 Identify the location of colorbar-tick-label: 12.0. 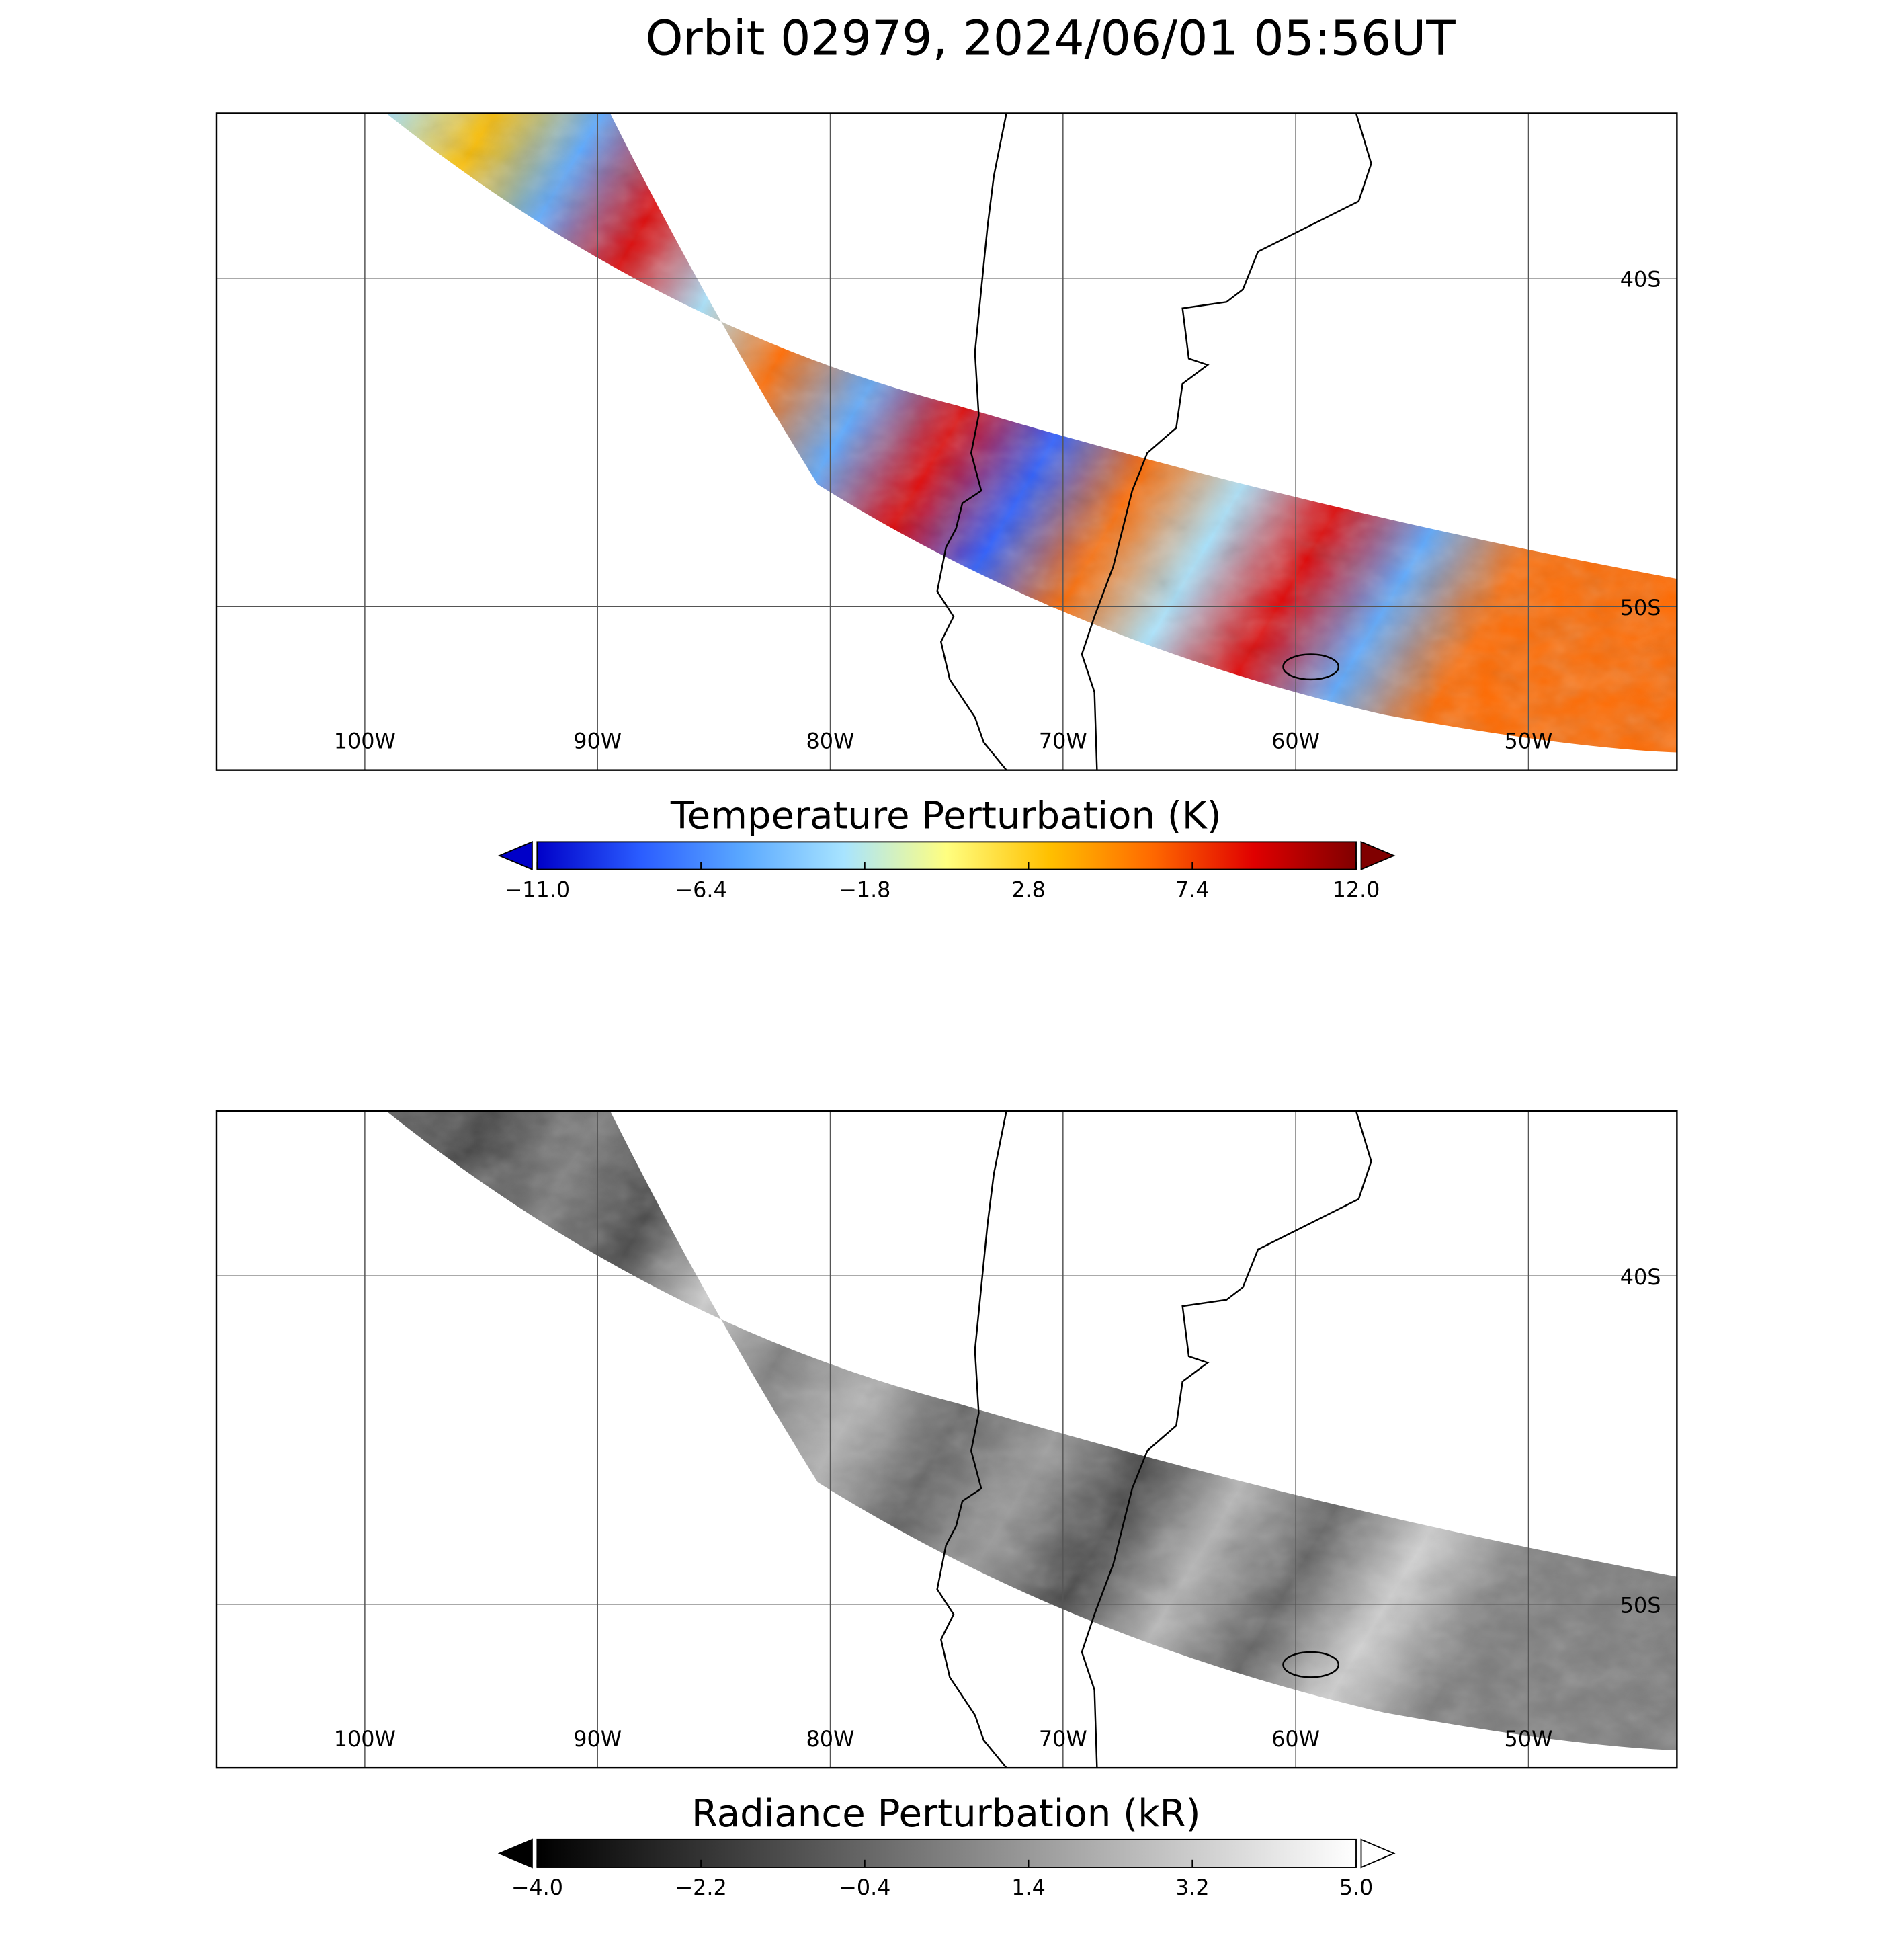
(1357, 889).